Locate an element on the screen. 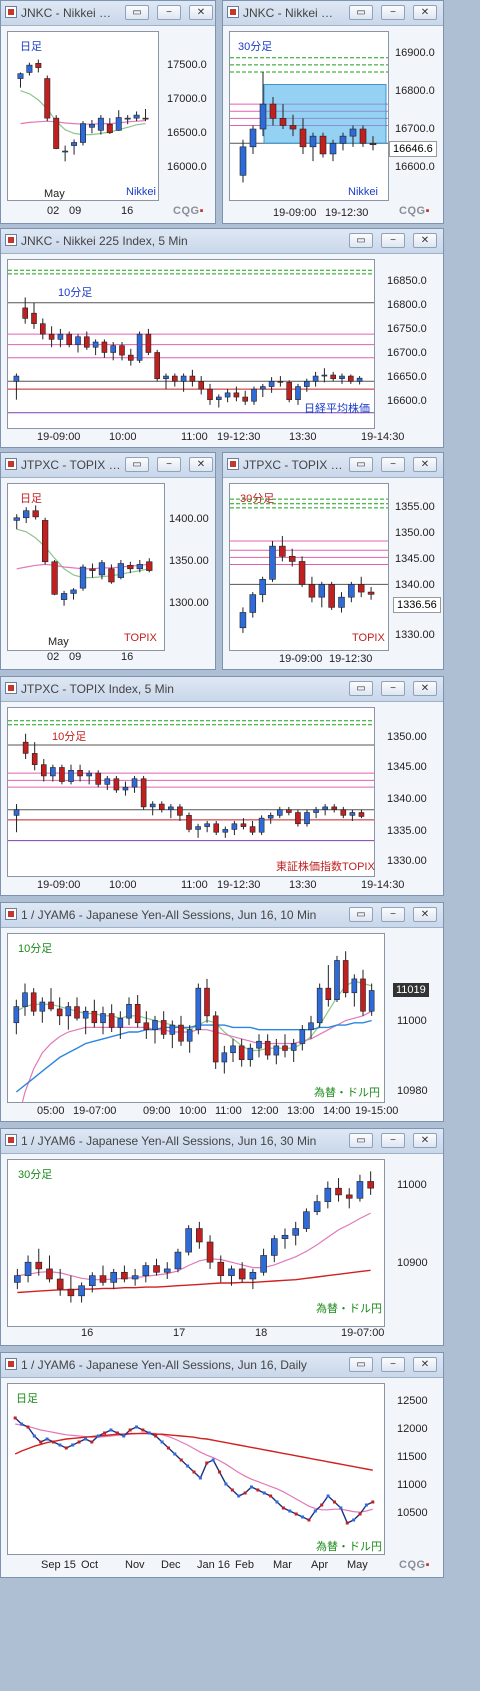 The height and width of the screenshot is (1691, 480). title-bar: JNKC - Nikkei 225 ▭ − ✕ is located at coordinates (333, 13).